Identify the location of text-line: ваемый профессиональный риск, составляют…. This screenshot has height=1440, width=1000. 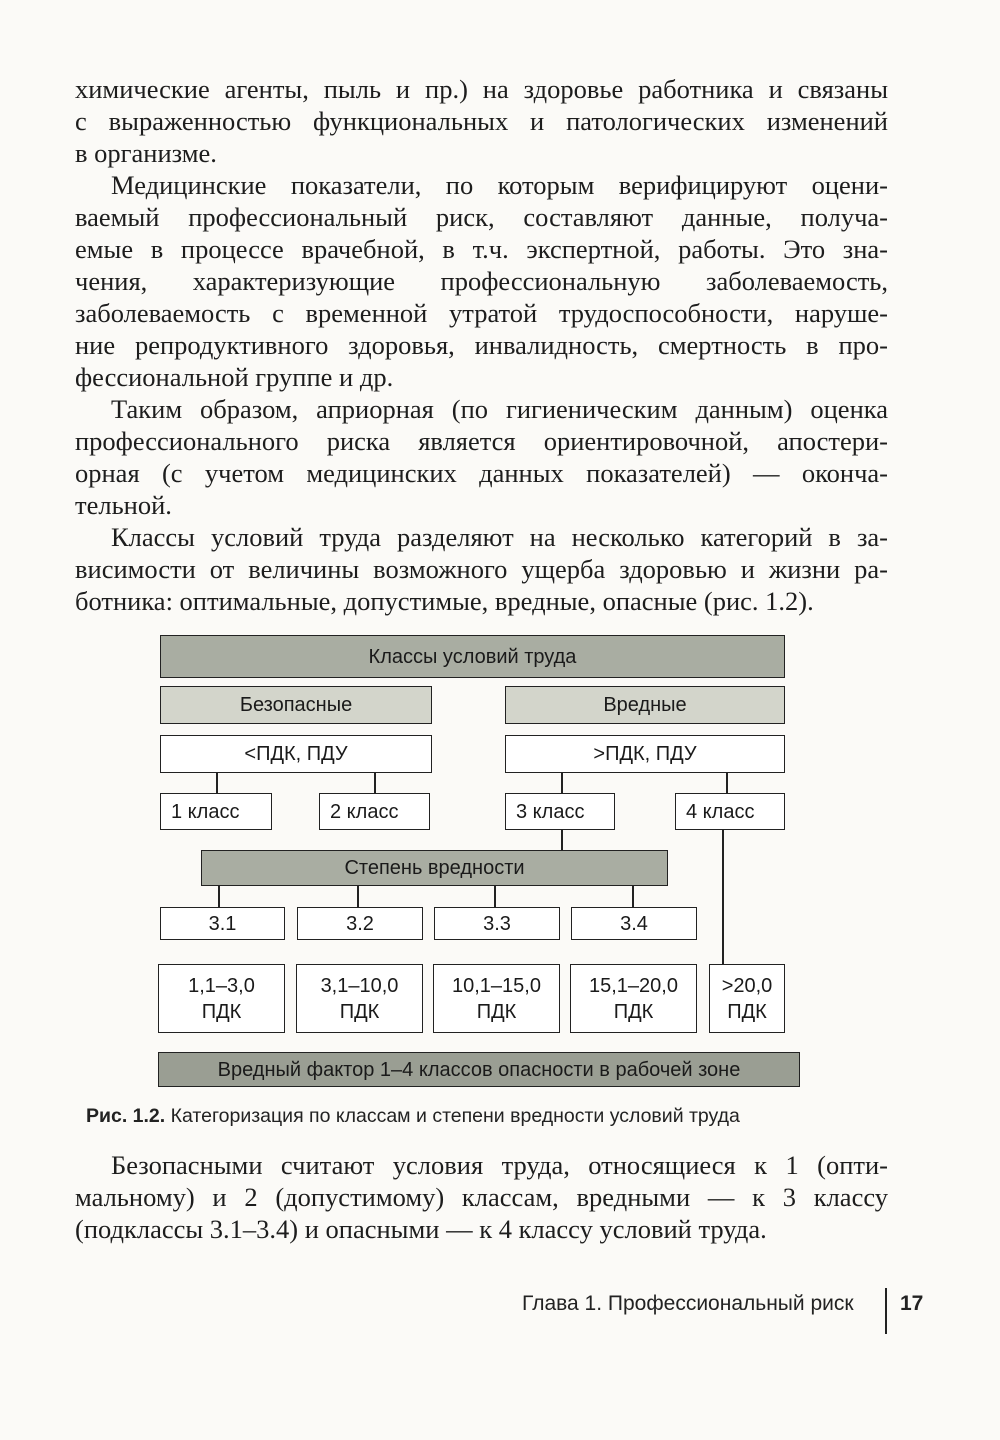
(481, 217).